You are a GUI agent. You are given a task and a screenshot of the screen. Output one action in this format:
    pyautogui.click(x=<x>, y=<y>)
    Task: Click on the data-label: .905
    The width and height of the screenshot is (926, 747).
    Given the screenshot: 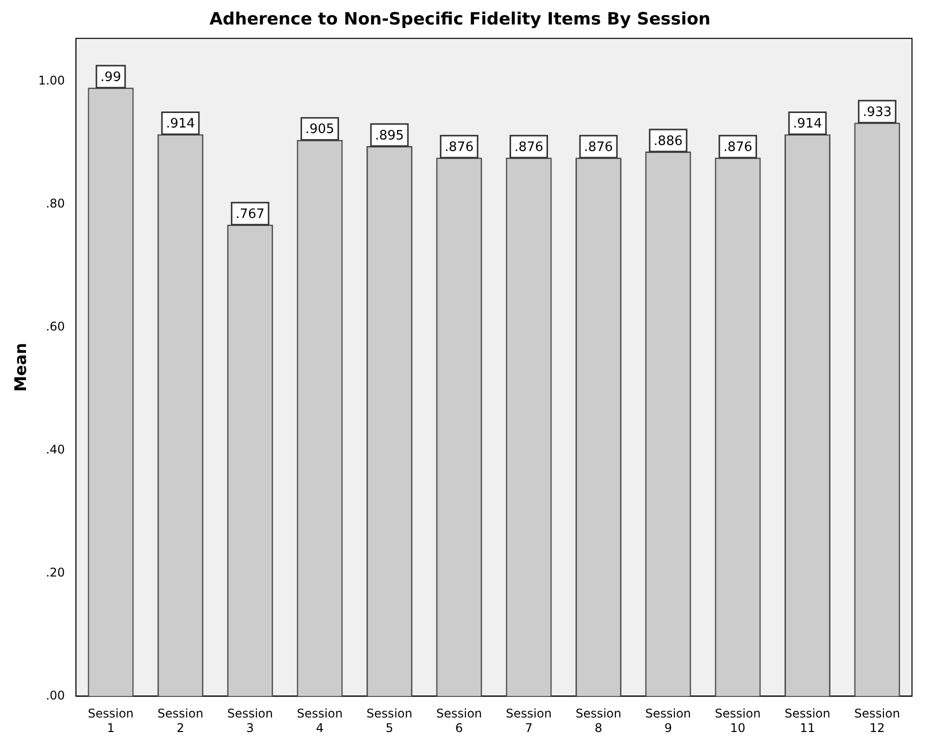 What is the action you would take?
    pyautogui.click(x=319, y=130)
    